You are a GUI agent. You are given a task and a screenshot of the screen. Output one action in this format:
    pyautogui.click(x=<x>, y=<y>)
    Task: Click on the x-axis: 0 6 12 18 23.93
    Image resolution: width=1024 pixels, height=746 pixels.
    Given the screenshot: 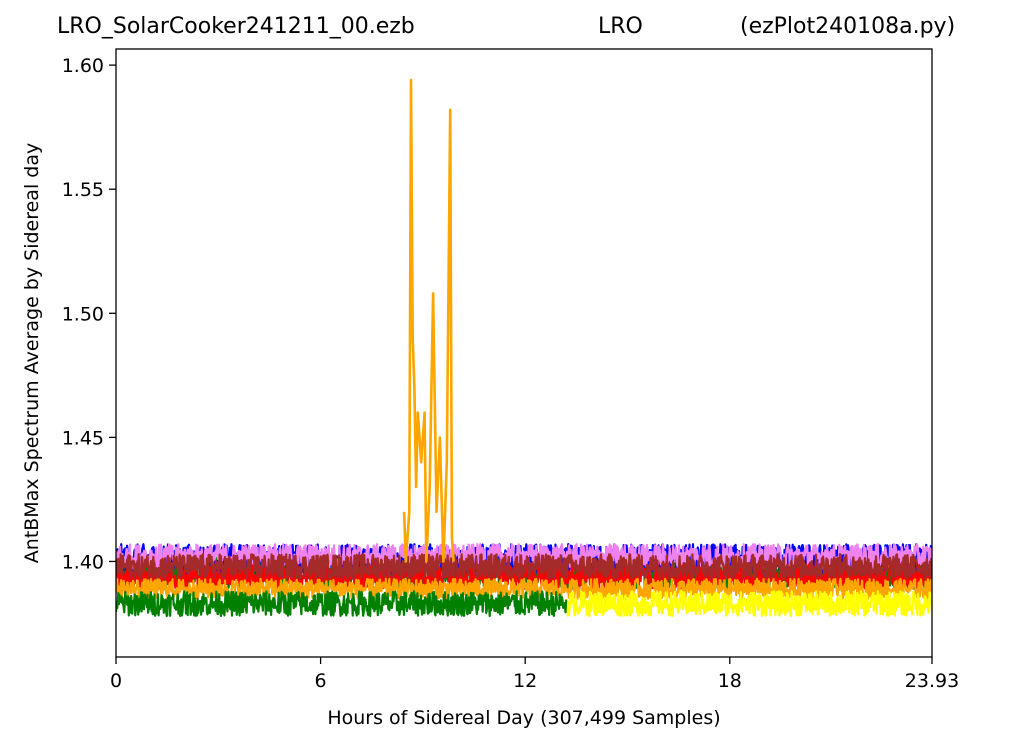 What is the action you would take?
    pyautogui.click(x=534, y=674)
    